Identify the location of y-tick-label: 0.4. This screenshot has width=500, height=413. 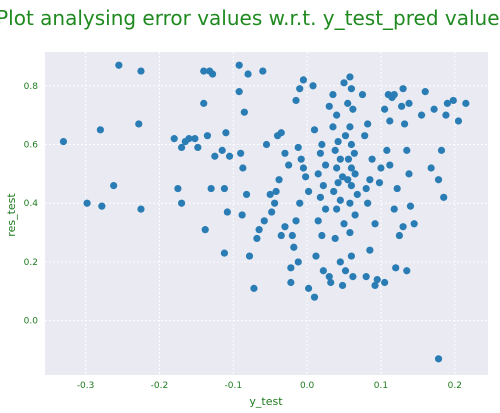
(31, 204).